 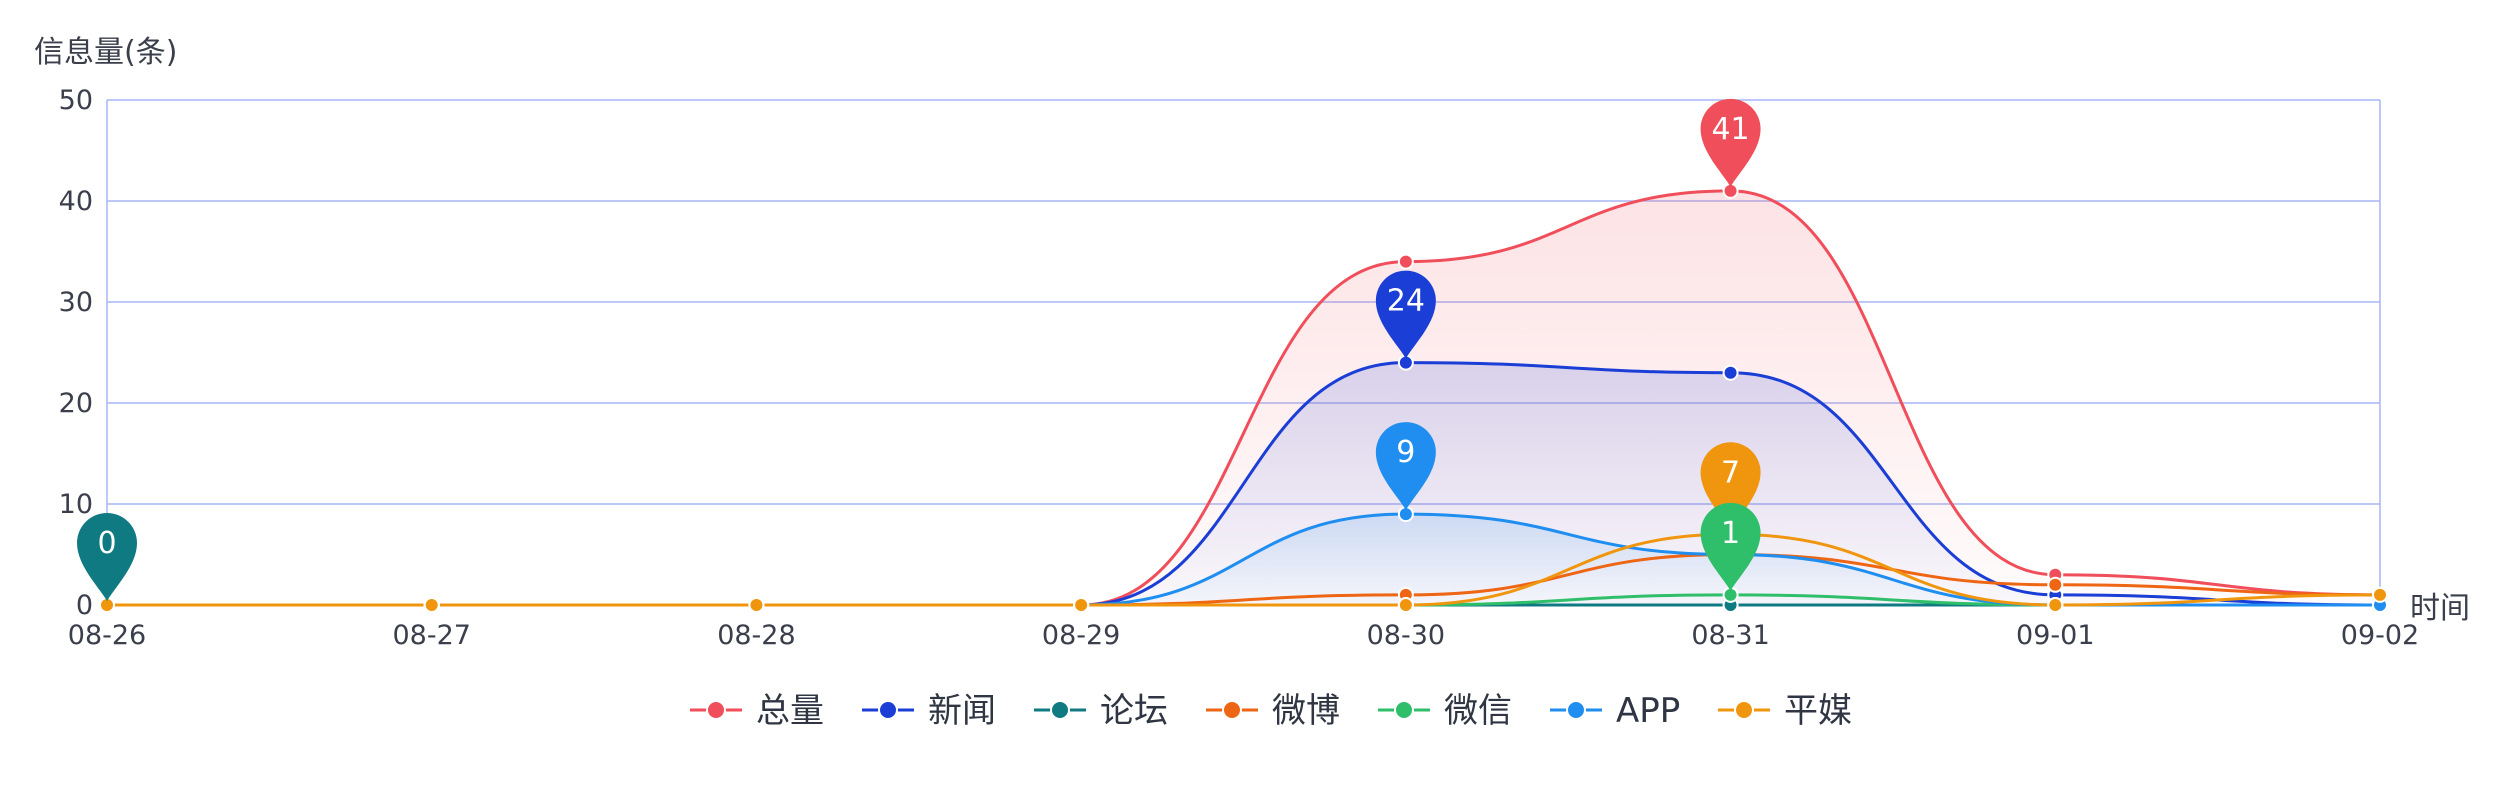 What do you see at coordinates (2055, 584) in the screenshot?
I see `point-微博-09-01` at bounding box center [2055, 584].